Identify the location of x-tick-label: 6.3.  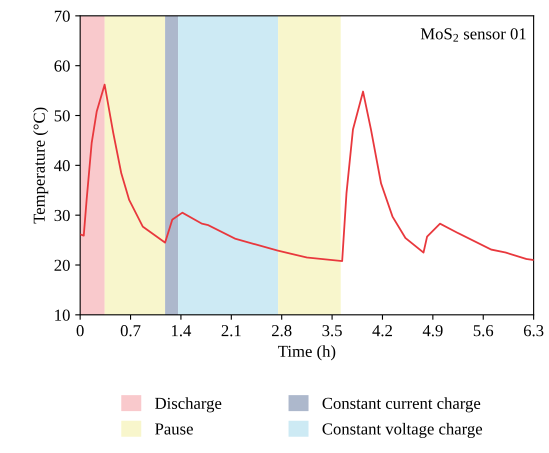
(534, 330).